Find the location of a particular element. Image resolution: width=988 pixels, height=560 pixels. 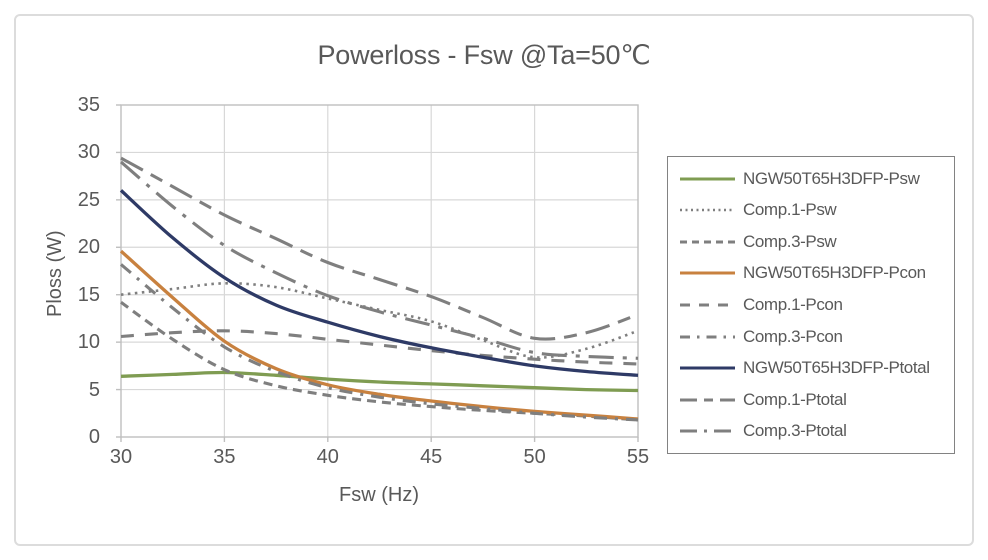

legend-item-NGW50T65H3DFP-Psw: NGW50T65H3DFP-Psw is located at coordinates (817, 179).